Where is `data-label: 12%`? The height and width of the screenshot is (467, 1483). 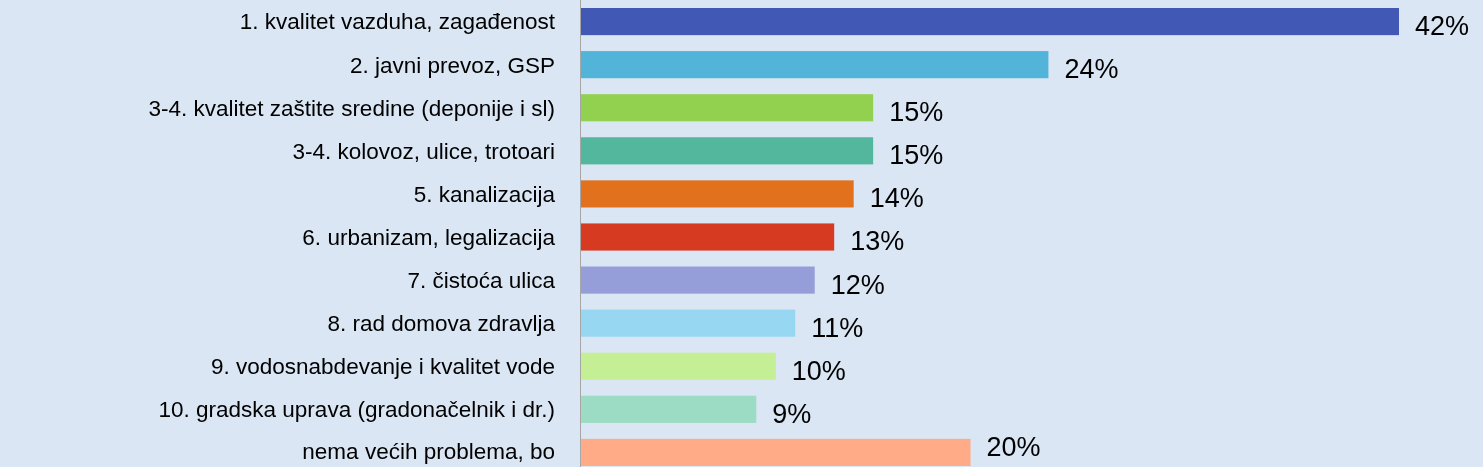 data-label: 12% is located at coordinates (857, 284).